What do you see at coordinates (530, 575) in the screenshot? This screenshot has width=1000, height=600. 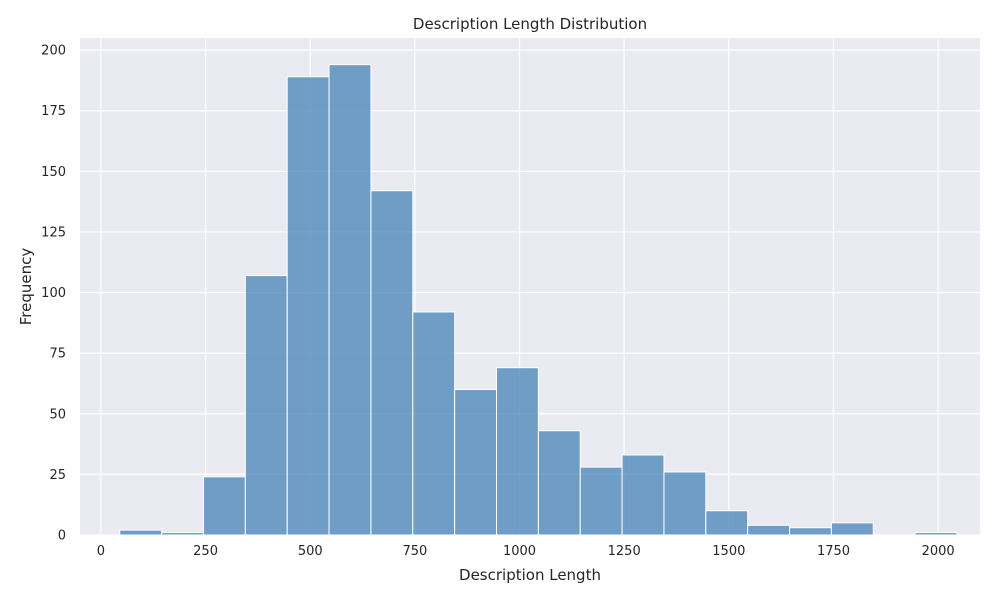 I see `x-axis-label: Description Length` at bounding box center [530, 575].